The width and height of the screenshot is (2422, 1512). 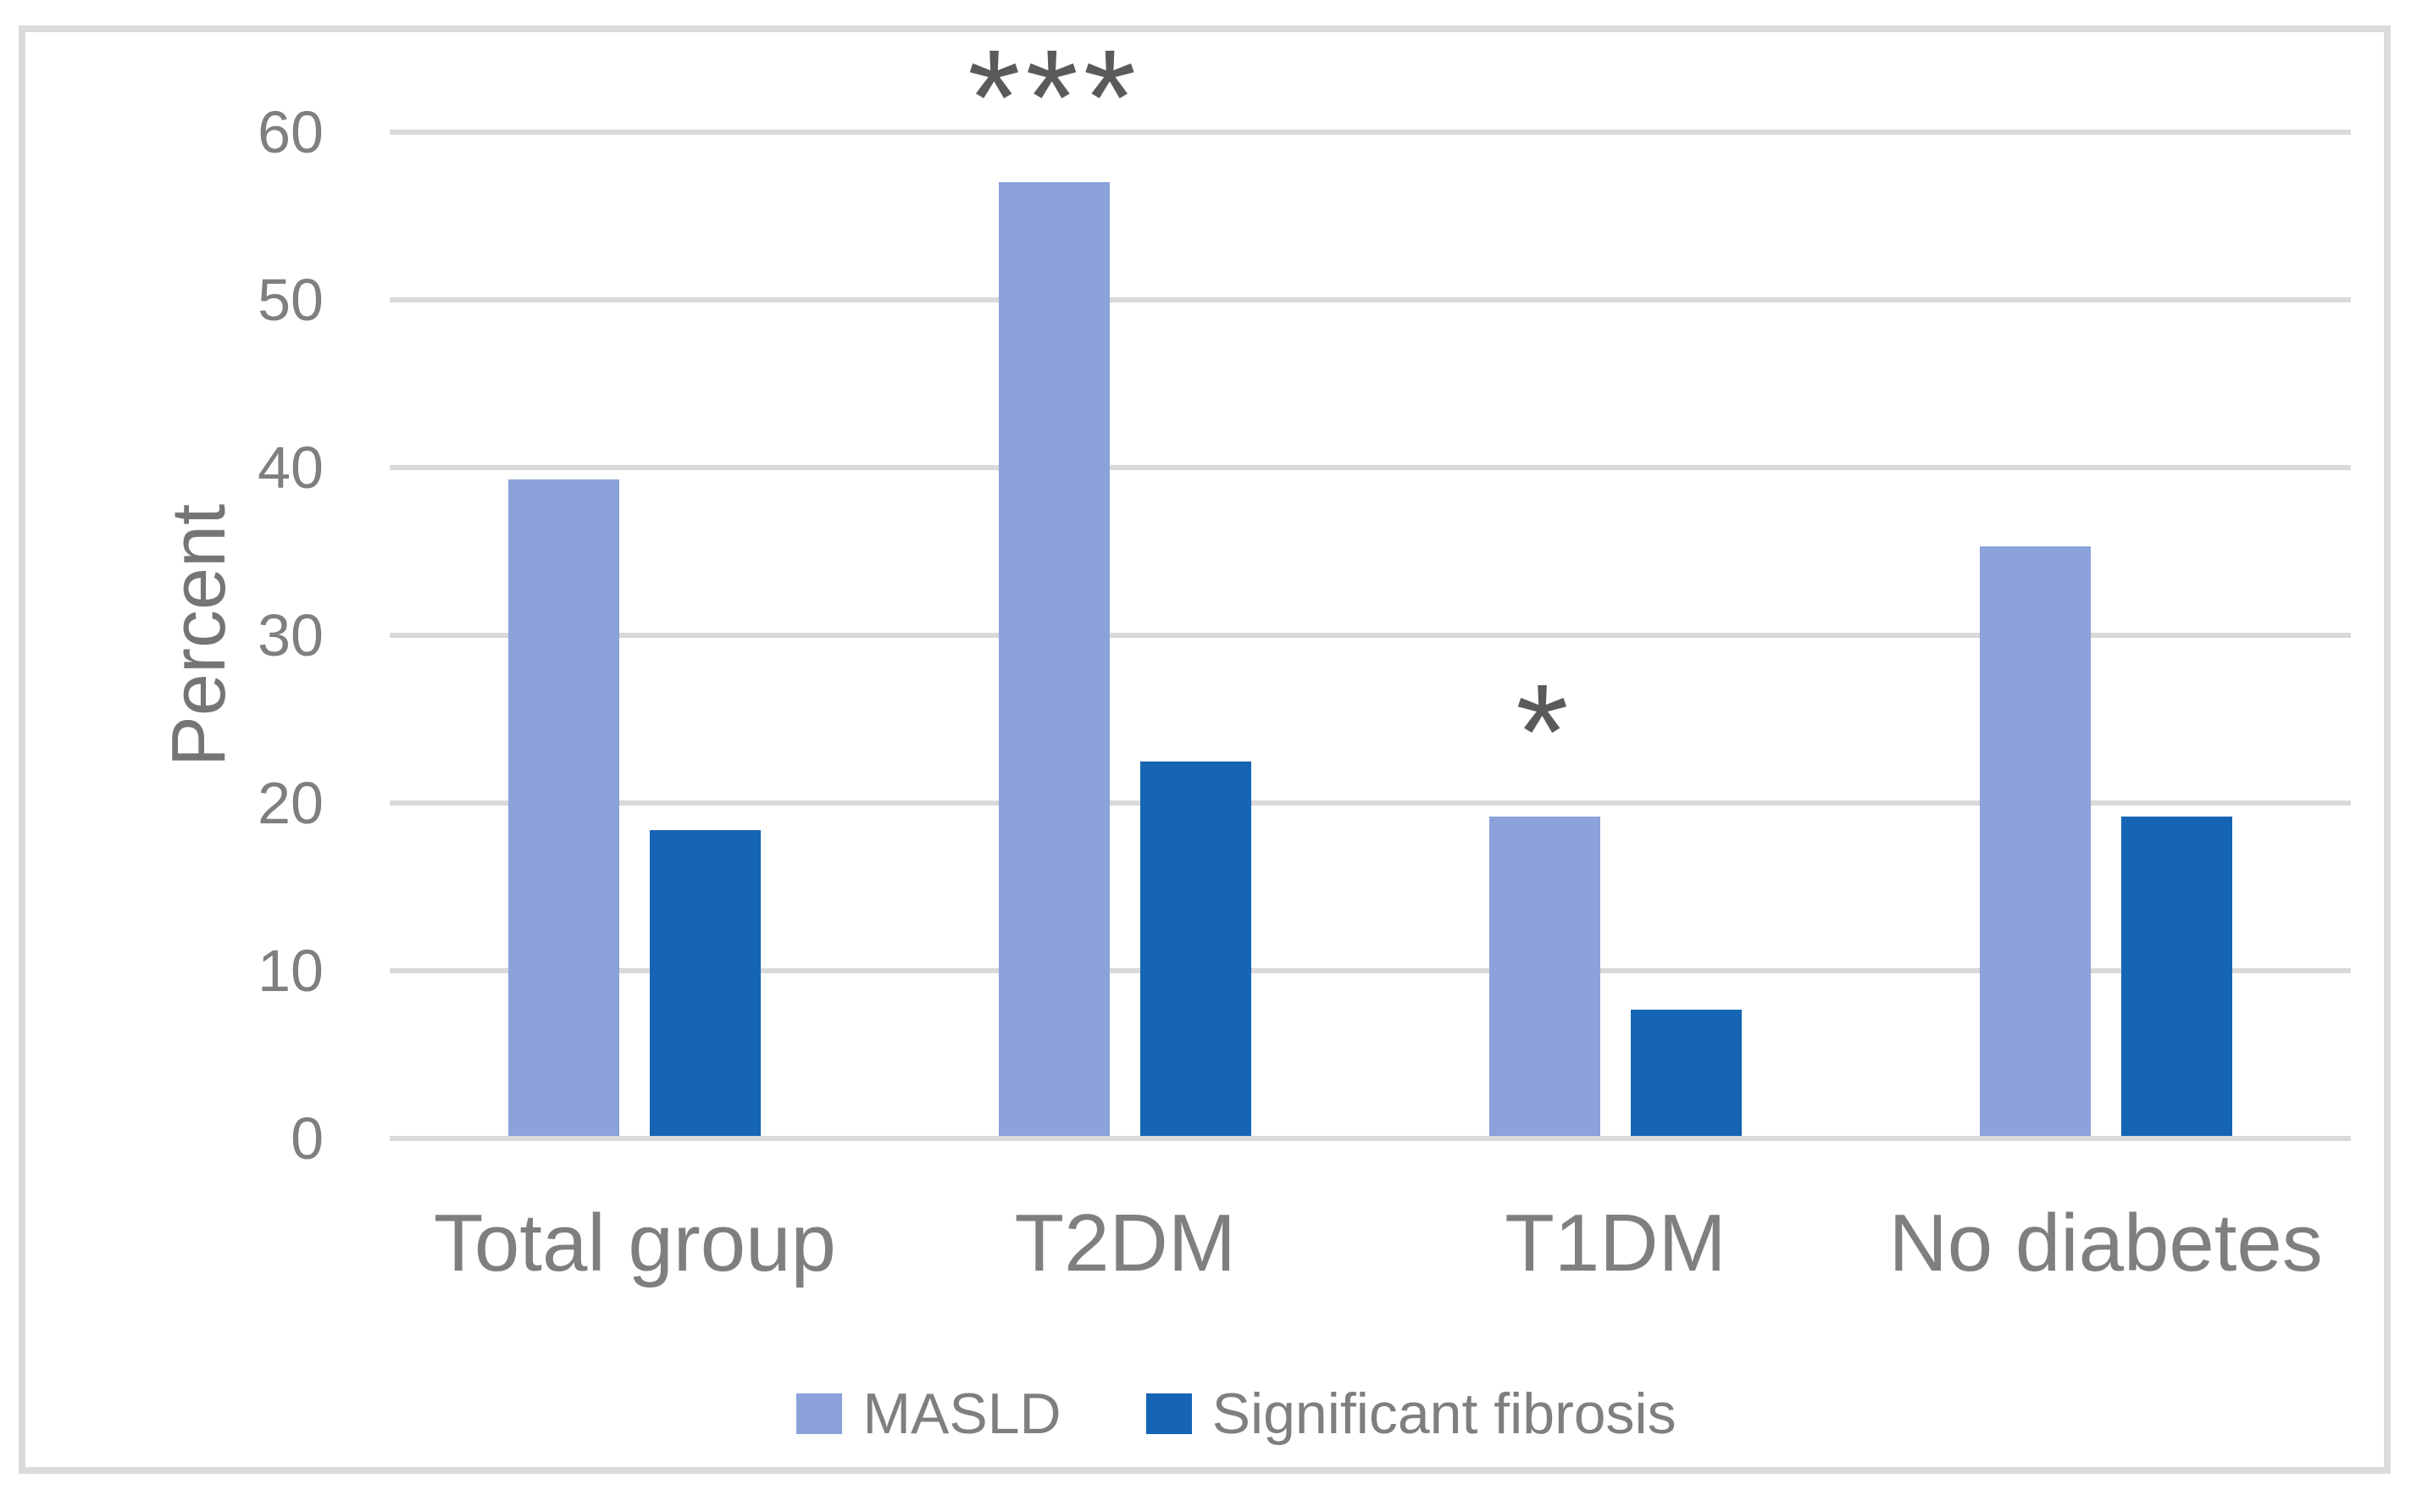 I want to click on y-tick-label-30: 30, so click(x=291, y=635).